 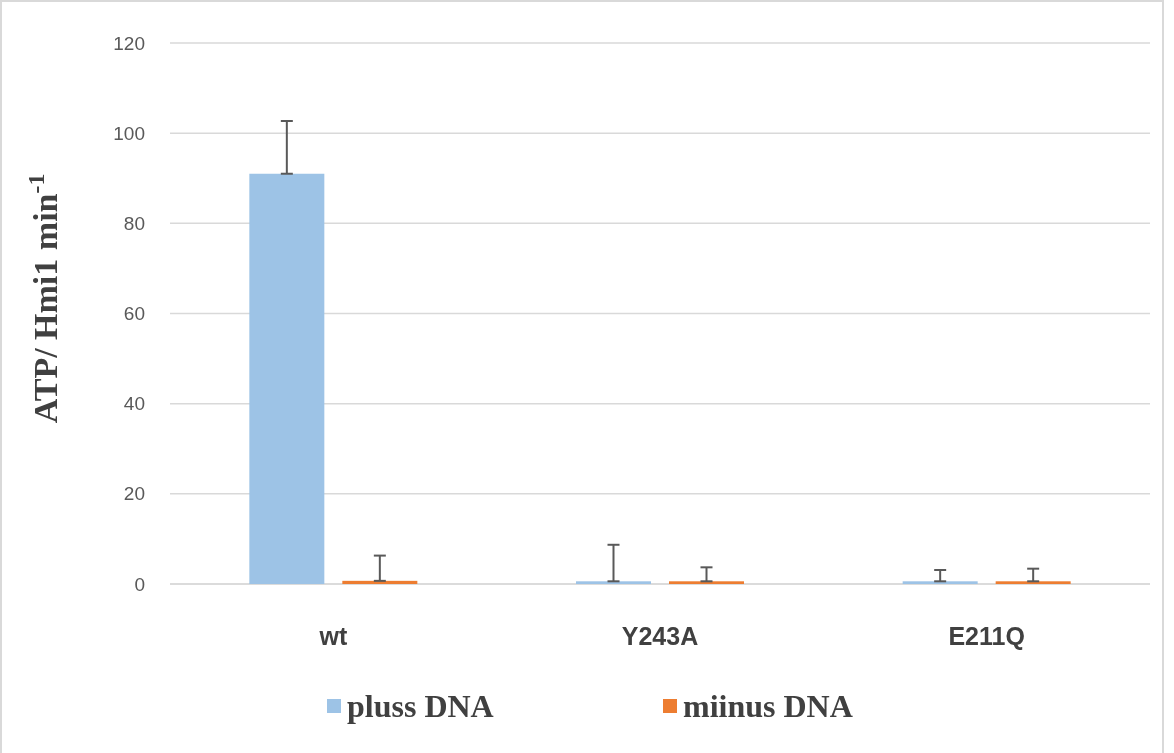 I want to click on y-tick-label: 60, so click(x=134, y=314).